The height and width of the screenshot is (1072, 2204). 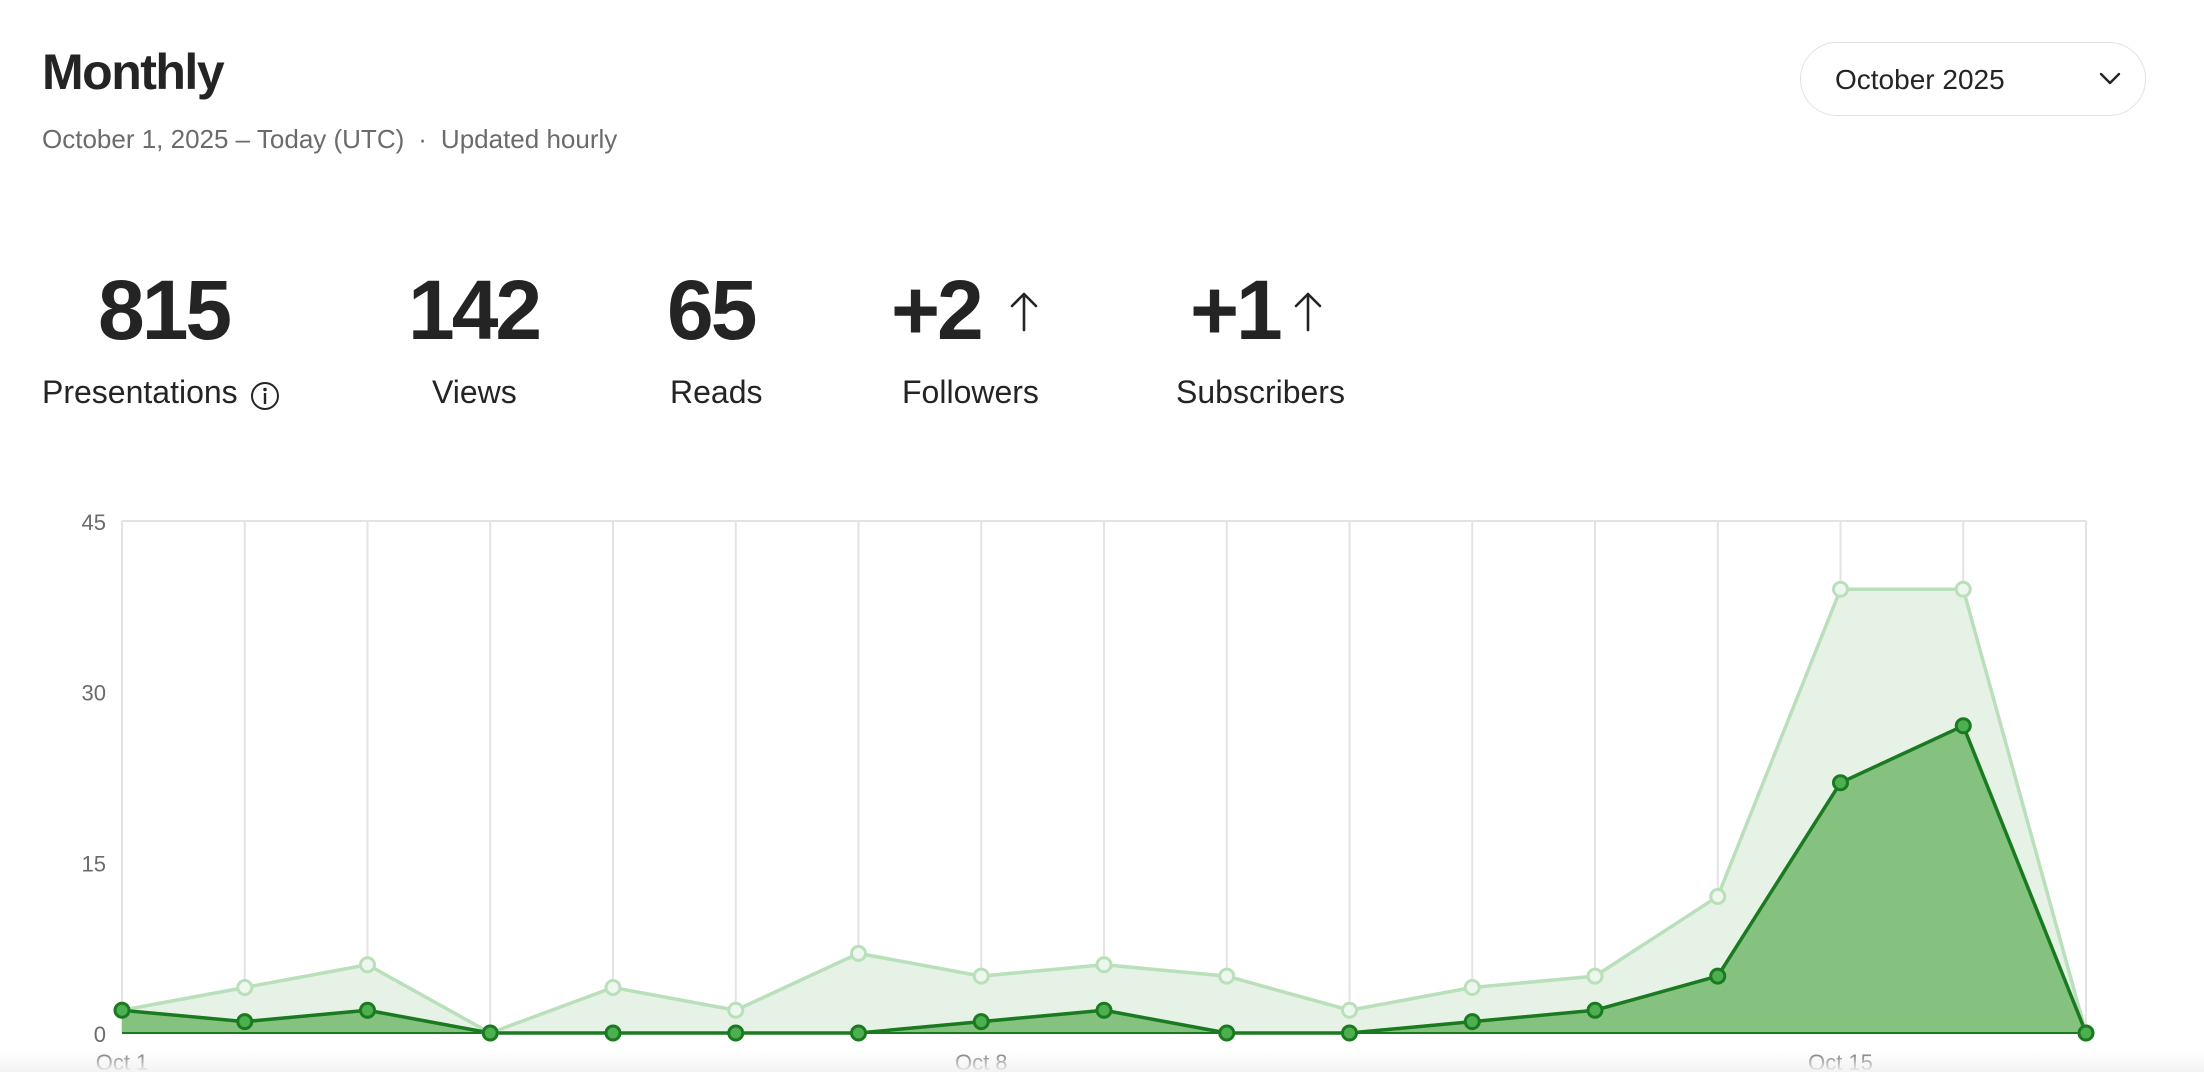 I want to click on scroll-edge, so click(x=1102, y=1061).